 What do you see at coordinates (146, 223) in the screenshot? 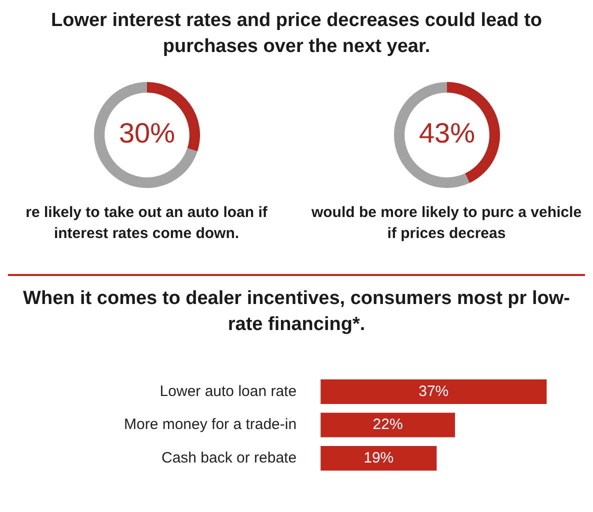
I see `text: re likely to take out an auto loan if interest rates come down.` at bounding box center [146, 223].